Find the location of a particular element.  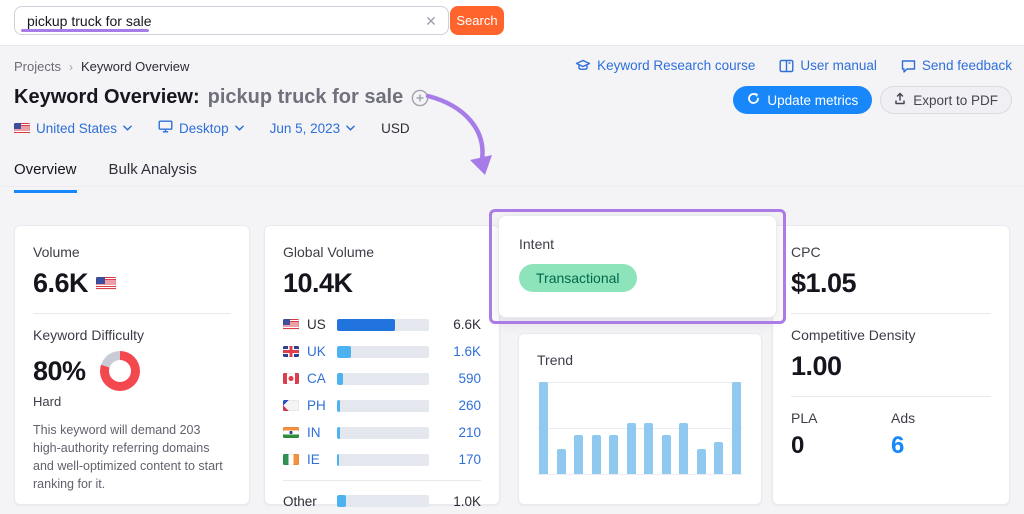

gv-value: 260 is located at coordinates (469, 405).